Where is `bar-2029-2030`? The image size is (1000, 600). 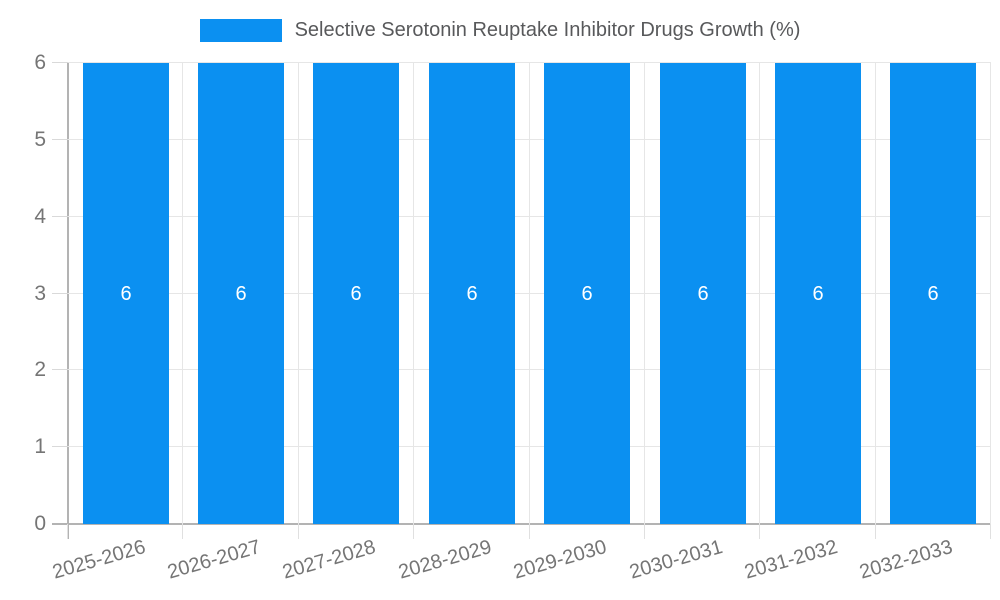 bar-2029-2030 is located at coordinates (587, 293).